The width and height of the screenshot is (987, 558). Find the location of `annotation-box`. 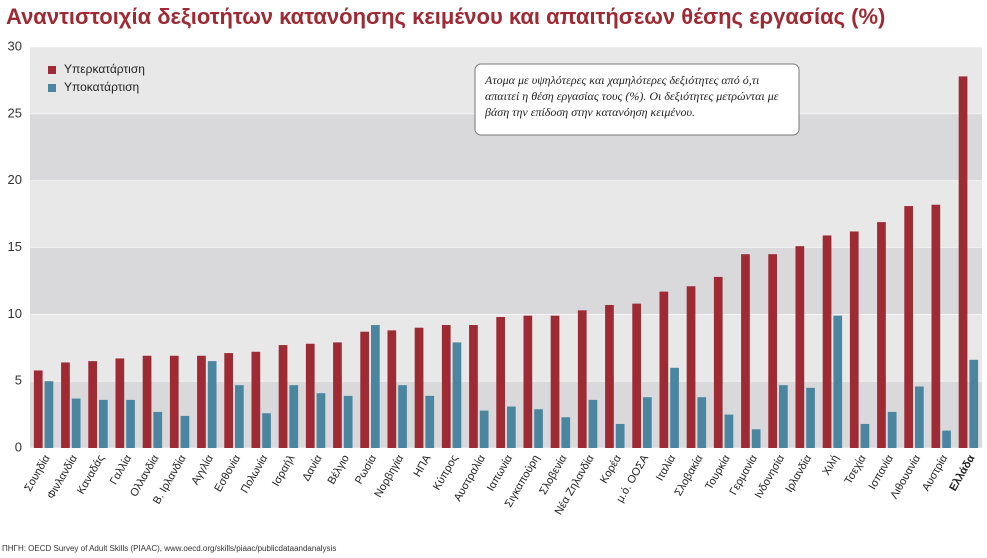

annotation-box is located at coordinates (637, 99).